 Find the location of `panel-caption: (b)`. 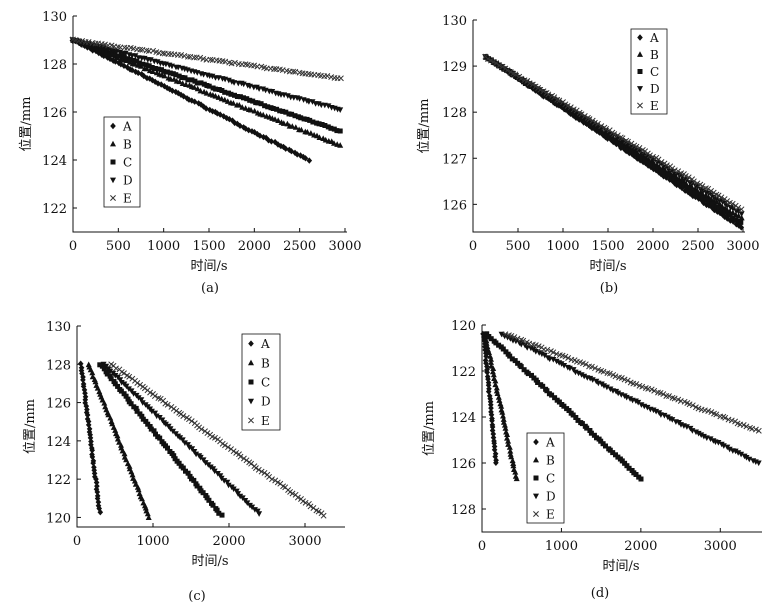

panel-caption: (b) is located at coordinates (609, 288).